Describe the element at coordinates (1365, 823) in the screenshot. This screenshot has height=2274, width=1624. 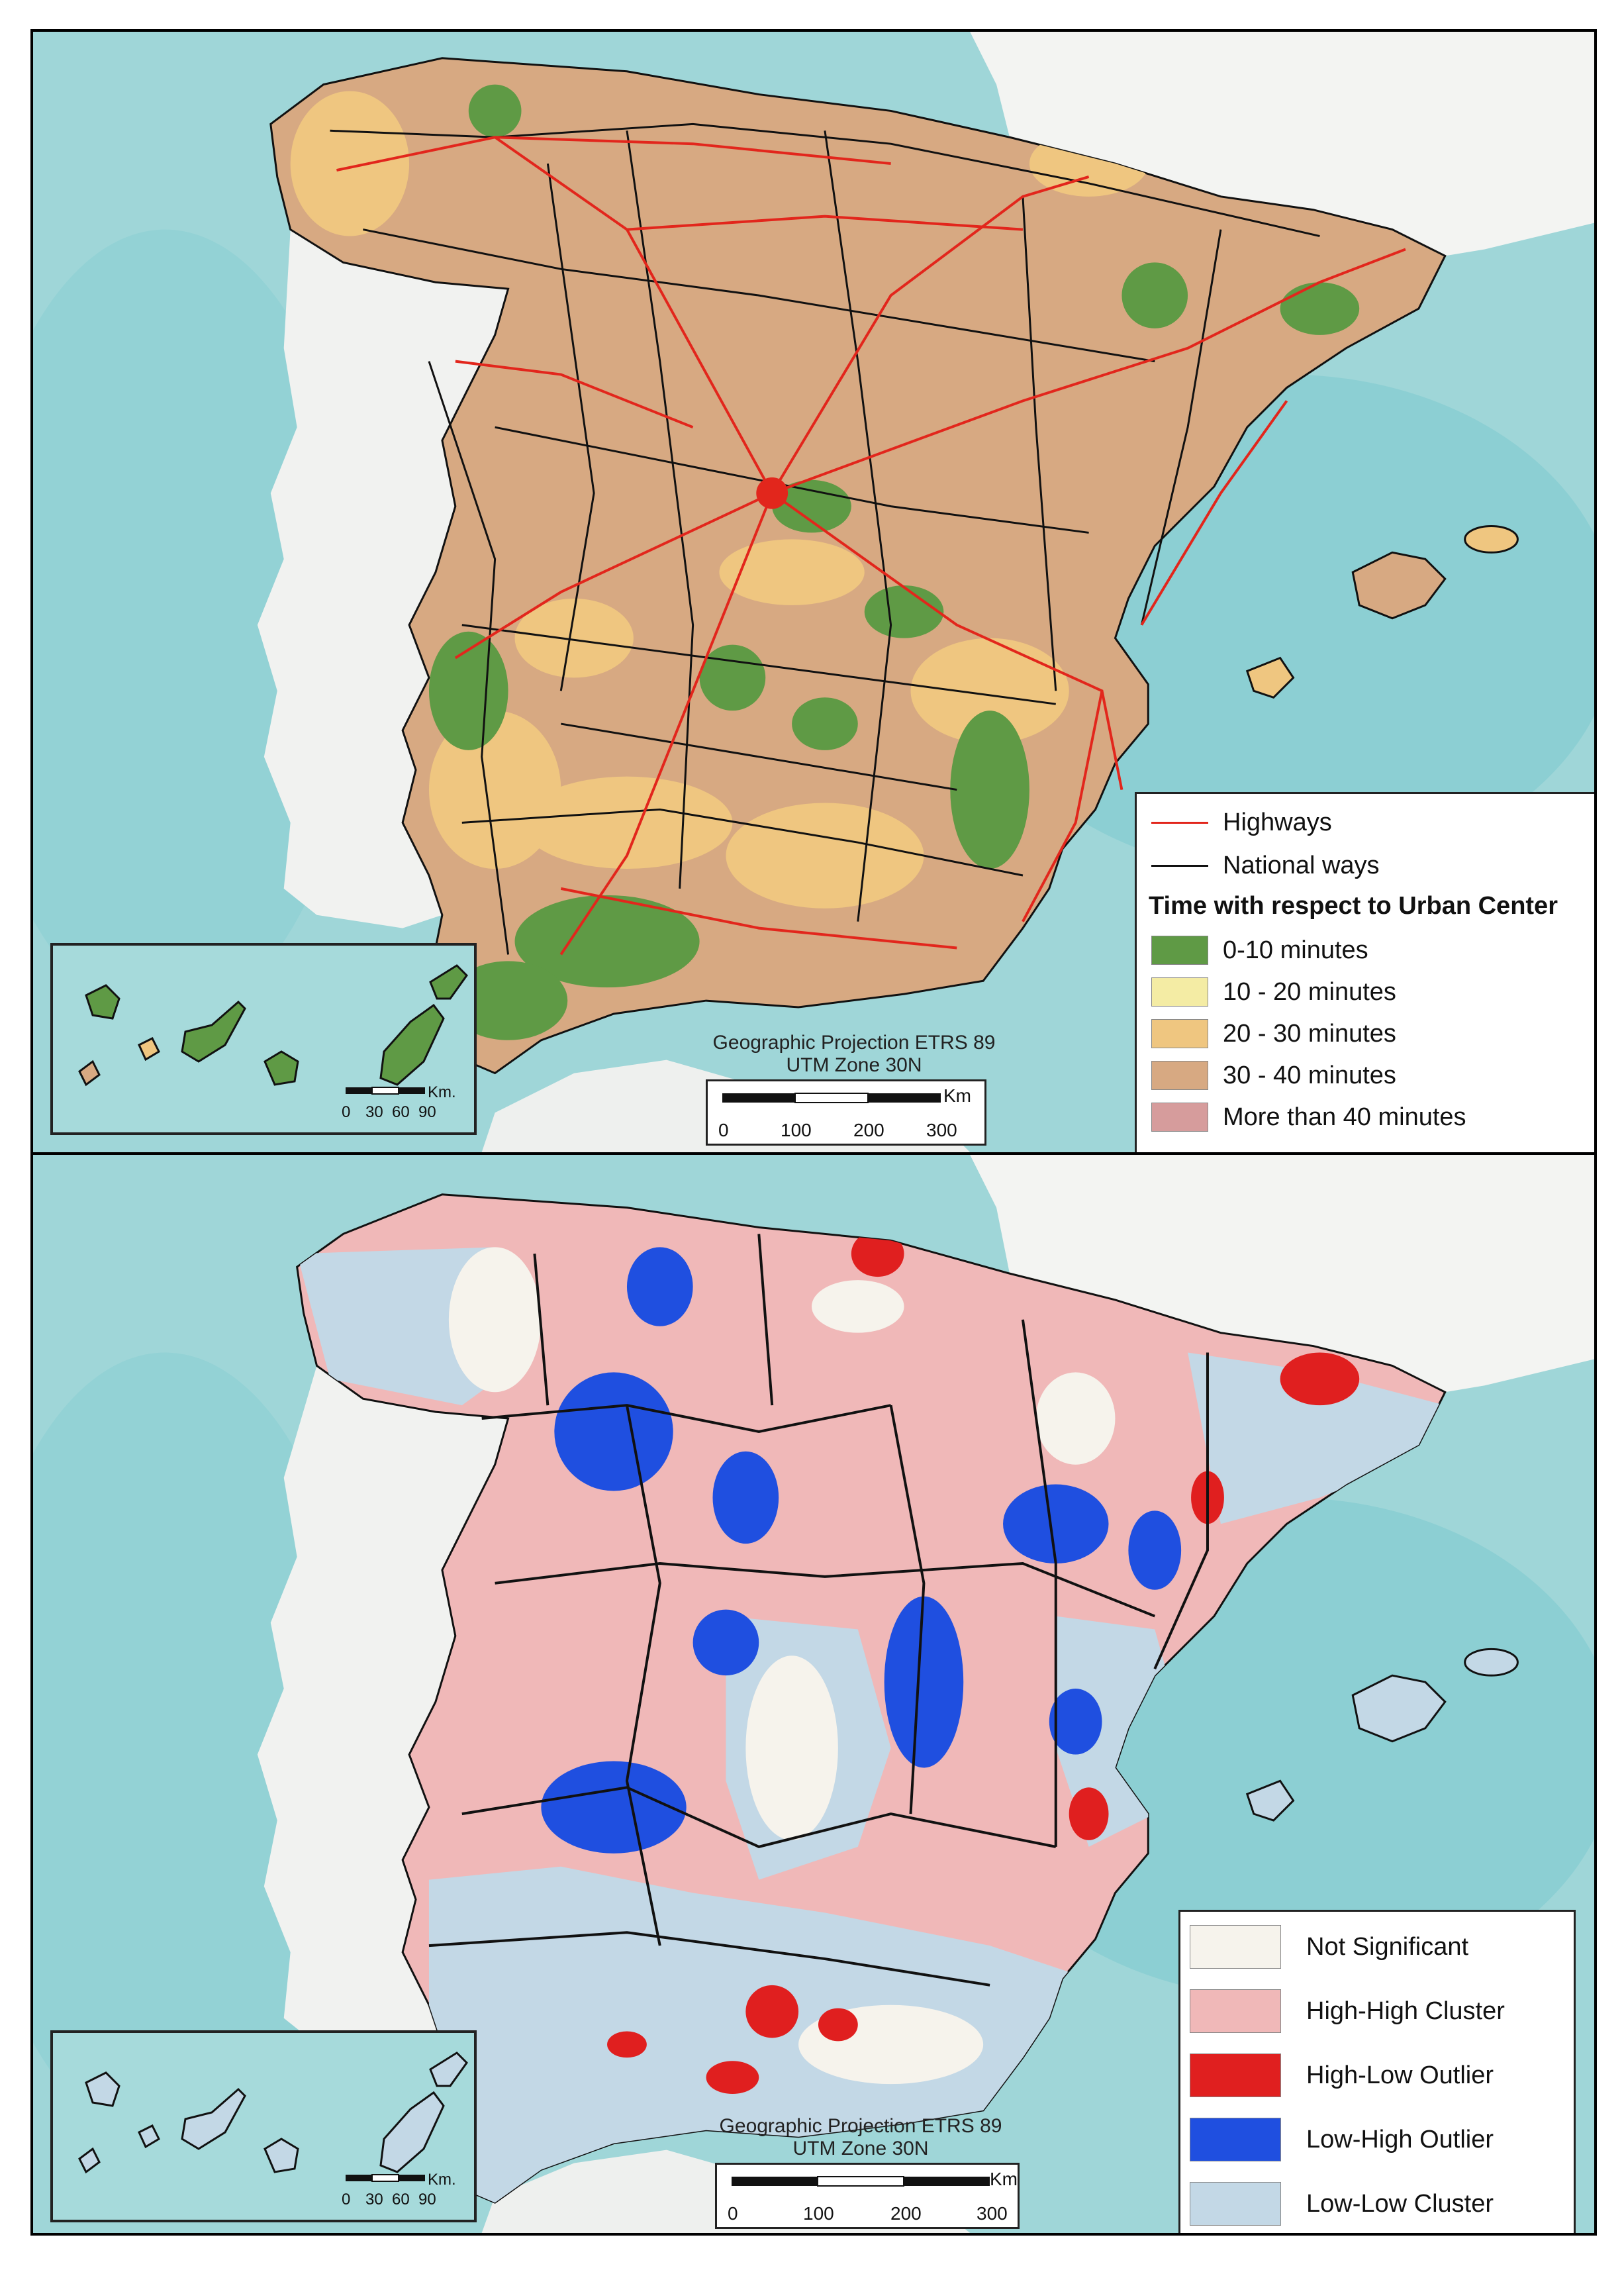
I see `legend-highways: Highways` at that location.